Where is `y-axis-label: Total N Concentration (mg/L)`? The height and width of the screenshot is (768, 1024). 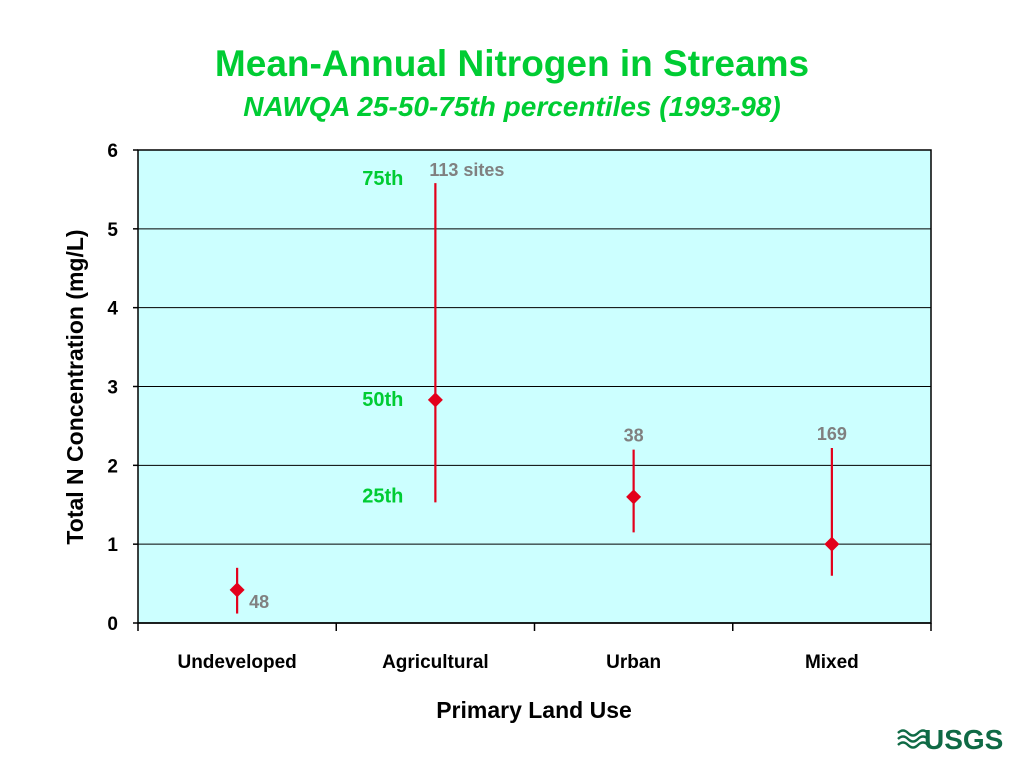 y-axis-label: Total N Concentration (mg/L) is located at coordinates (75, 386).